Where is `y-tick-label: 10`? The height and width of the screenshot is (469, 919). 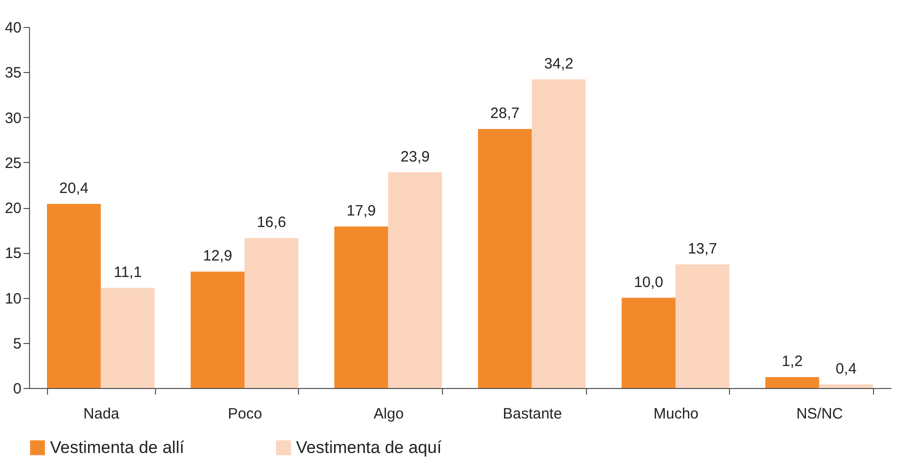
y-tick-label: 10 is located at coordinates (13, 299).